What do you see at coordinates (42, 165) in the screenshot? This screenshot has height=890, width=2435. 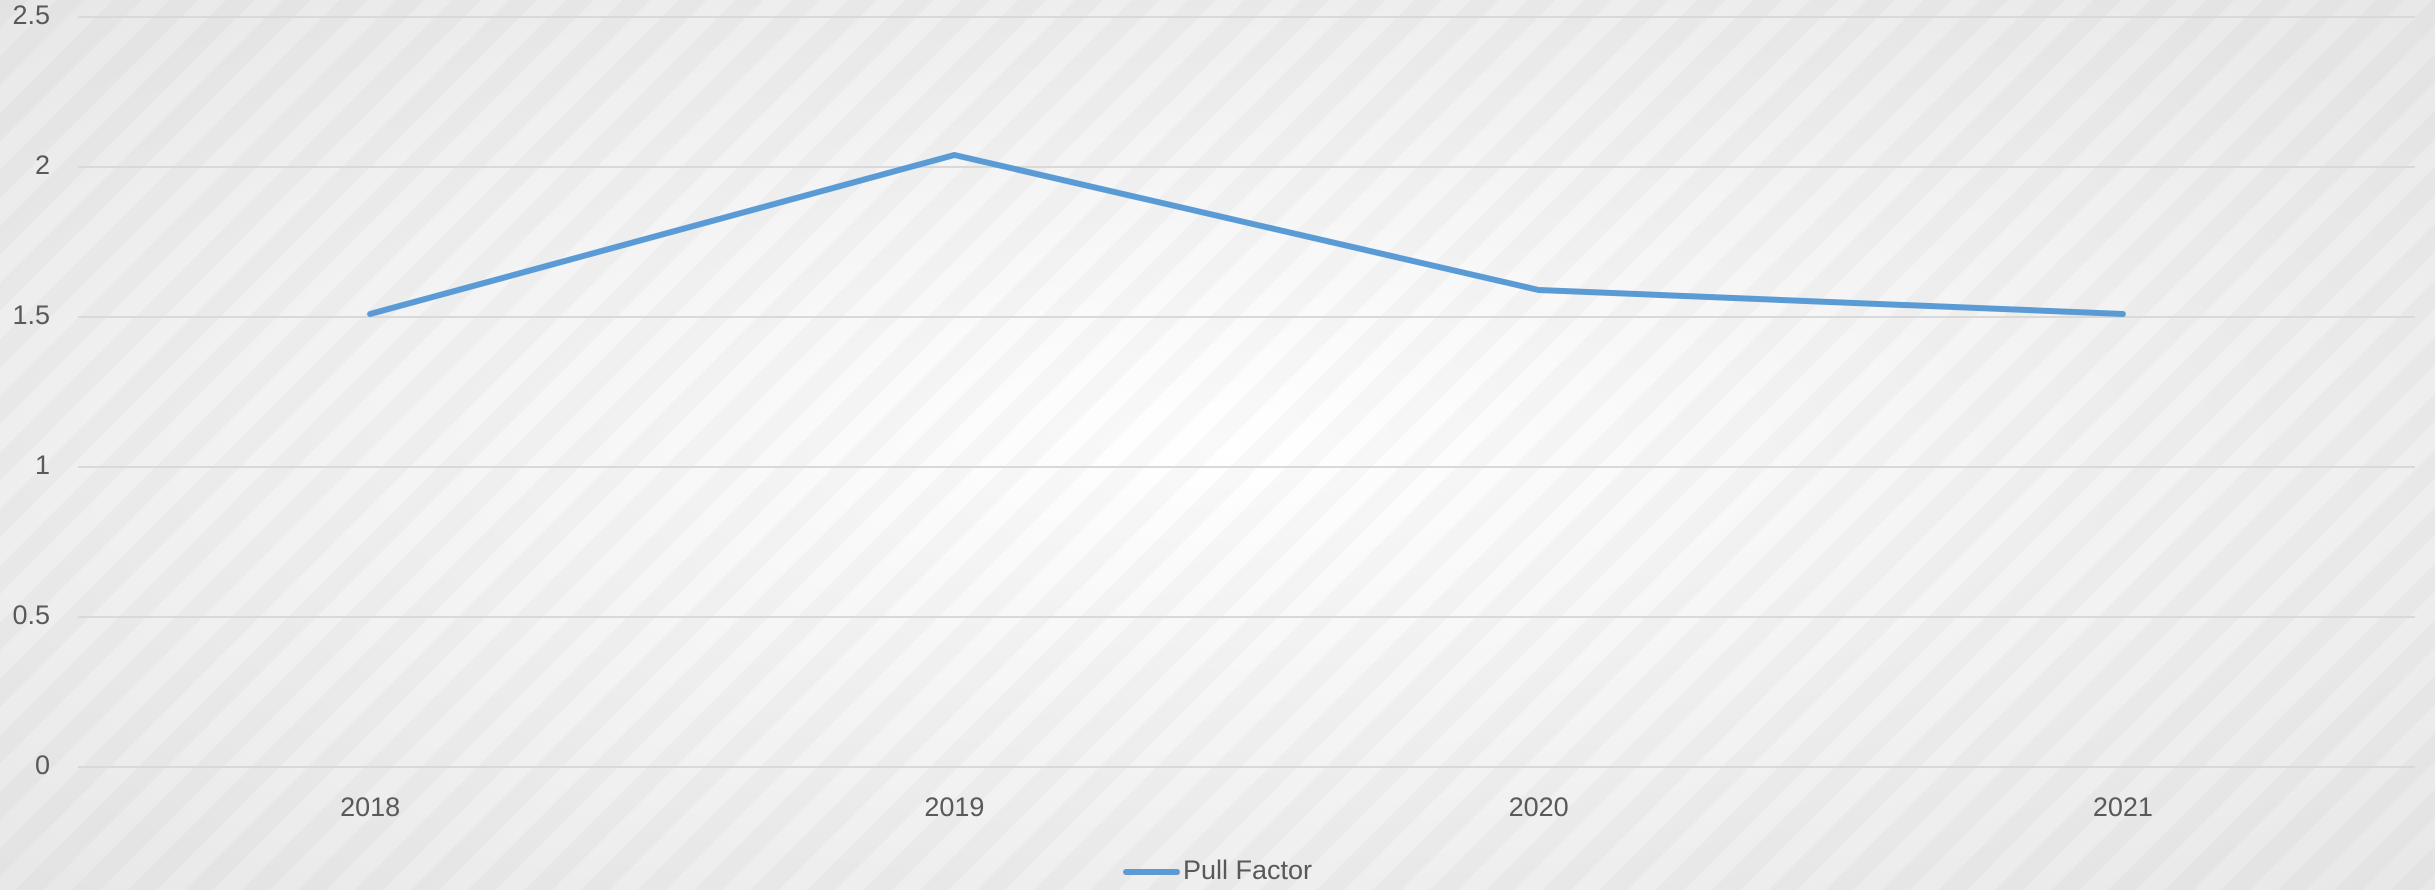 I see `y-tick-label: 2` at bounding box center [42, 165].